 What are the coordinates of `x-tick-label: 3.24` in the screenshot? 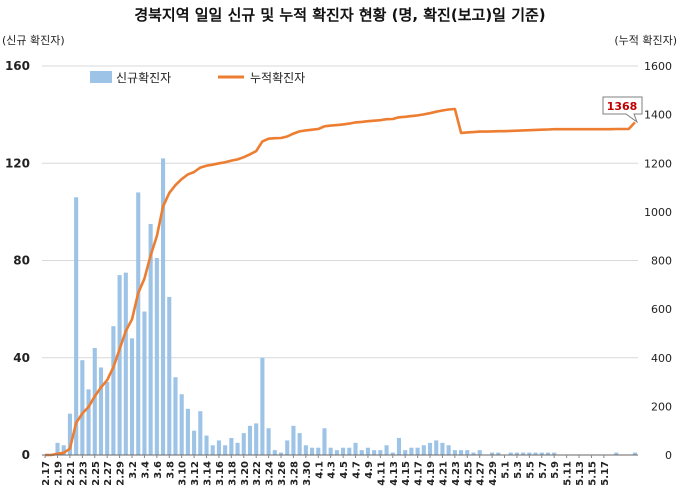 It's located at (270, 473).